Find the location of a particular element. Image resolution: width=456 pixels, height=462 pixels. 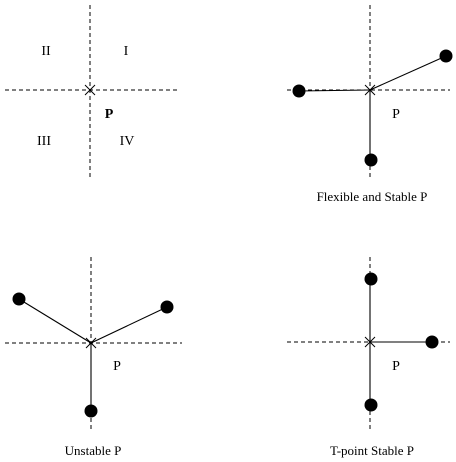

node-right is located at coordinates (432, 342).